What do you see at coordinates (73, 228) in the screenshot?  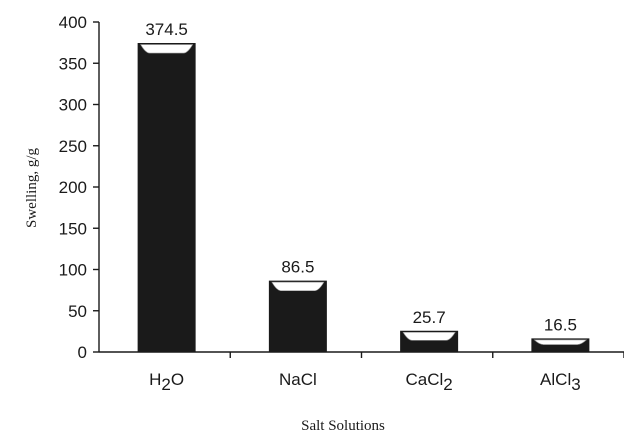 I see `y-tick-label: 150` at bounding box center [73, 228].